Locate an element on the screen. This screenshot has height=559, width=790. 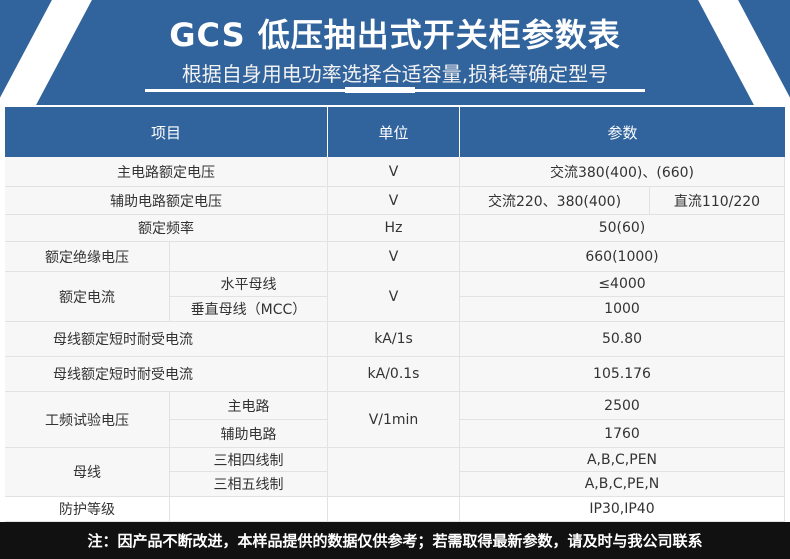
page-title: GCS 低压抽出式开关柜参数表 is located at coordinates (395, 35).